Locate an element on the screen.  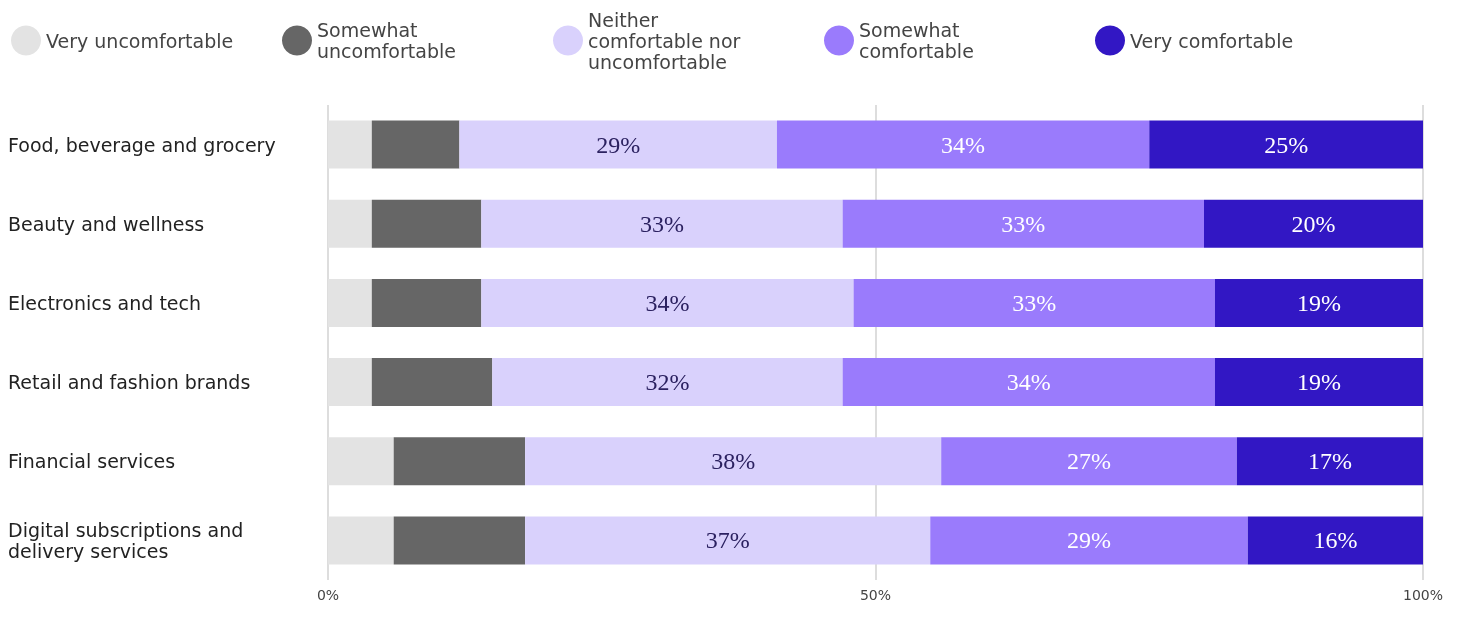
data-label: 16% is located at coordinates (1335, 540).